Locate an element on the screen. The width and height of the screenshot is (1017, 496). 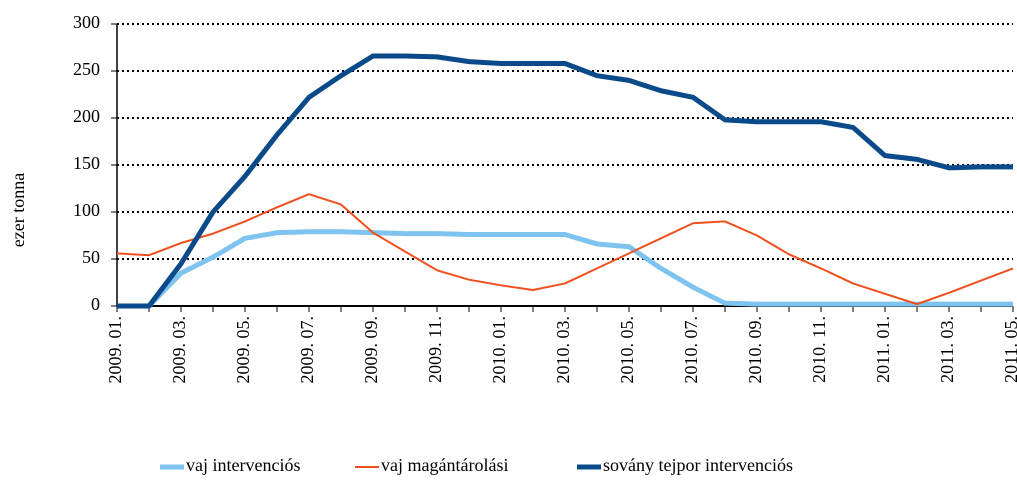
y-tick-label: 200 is located at coordinates (86, 116).